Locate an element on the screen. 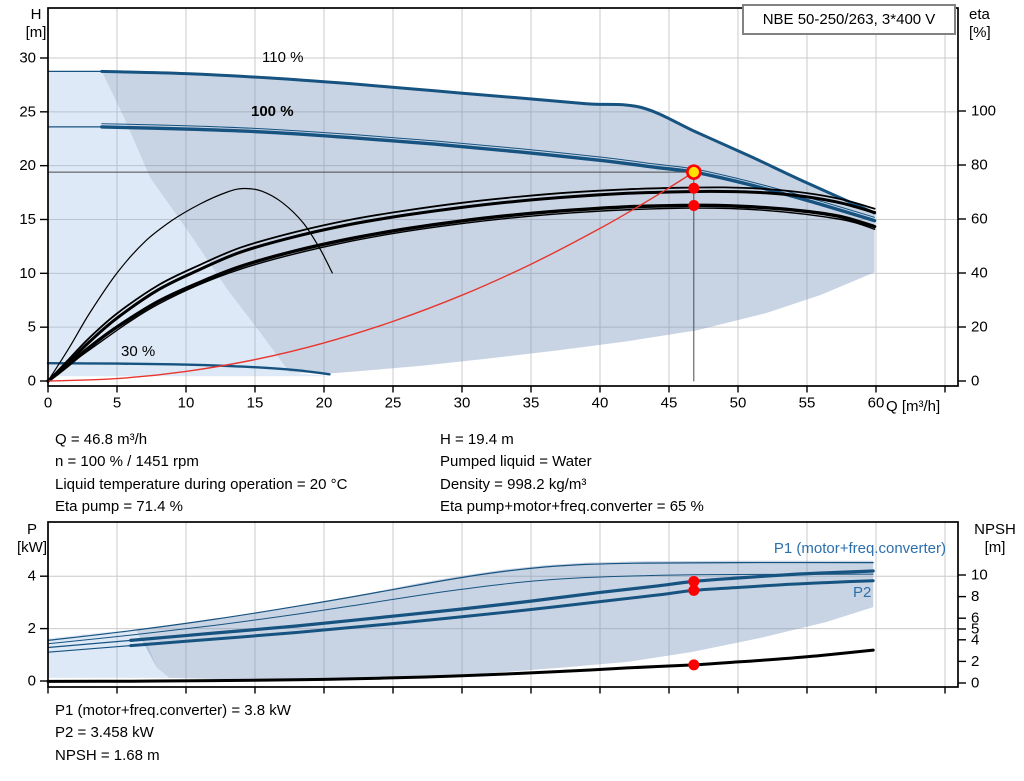  y-right-tick-label: 4 is located at coordinates (975, 639).